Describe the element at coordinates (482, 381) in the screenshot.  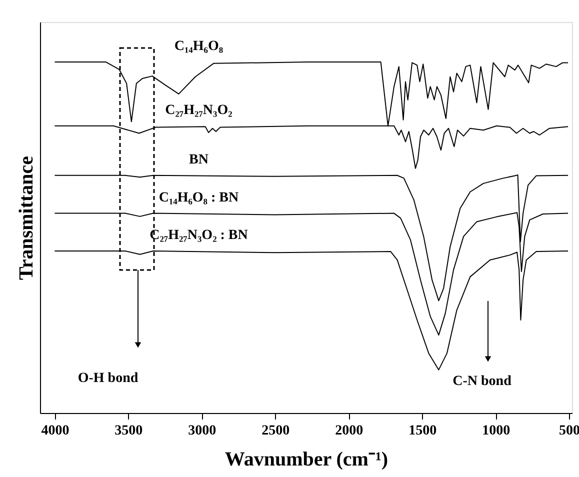
I see `annotation: C-N bond` at that location.